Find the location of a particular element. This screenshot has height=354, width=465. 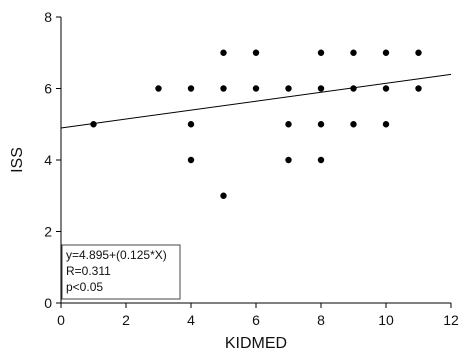

x-tick-label: 2 is located at coordinates (126, 320).